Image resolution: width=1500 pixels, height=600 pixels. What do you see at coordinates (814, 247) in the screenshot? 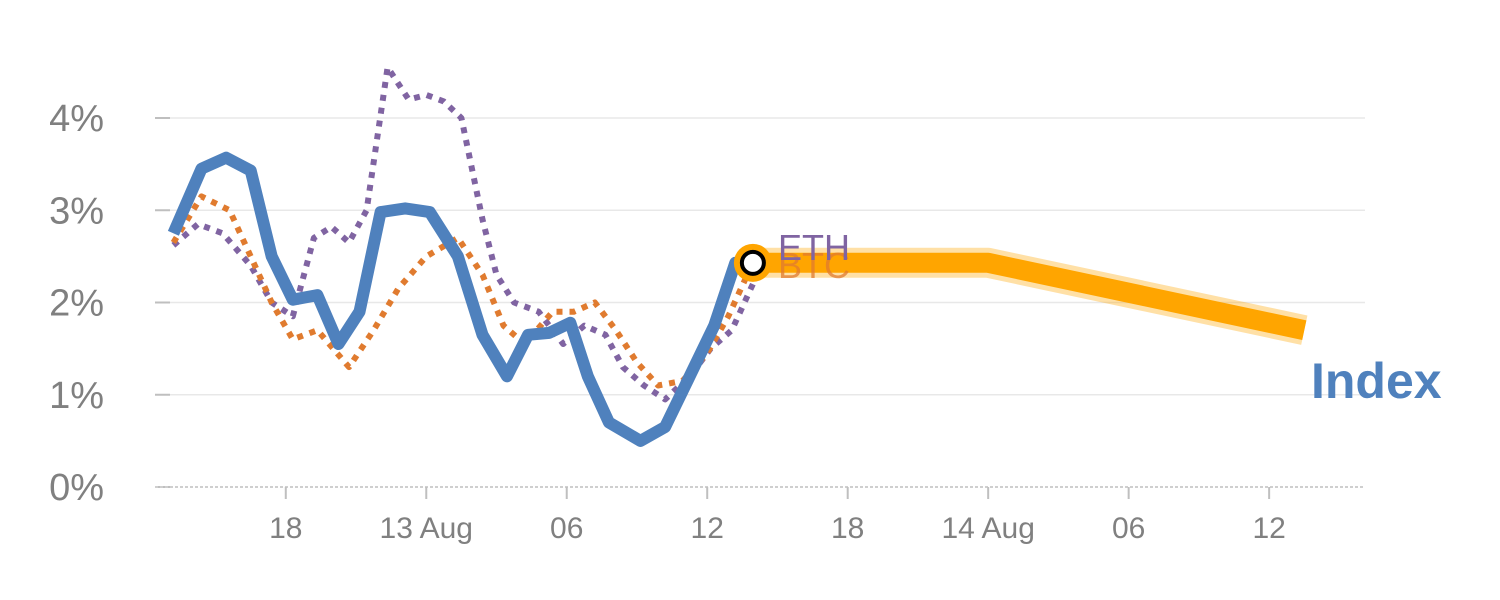
I see `eth-series-label: ETH` at bounding box center [814, 247].